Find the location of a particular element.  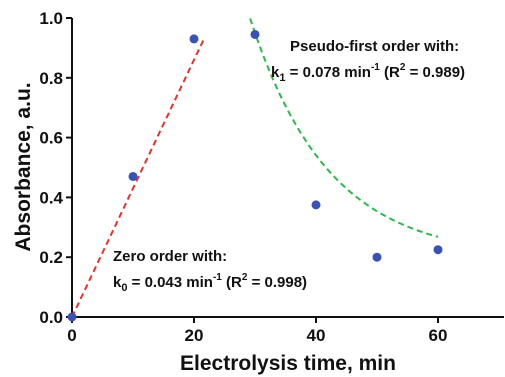

x-tick-label: 20 is located at coordinates (194, 335).